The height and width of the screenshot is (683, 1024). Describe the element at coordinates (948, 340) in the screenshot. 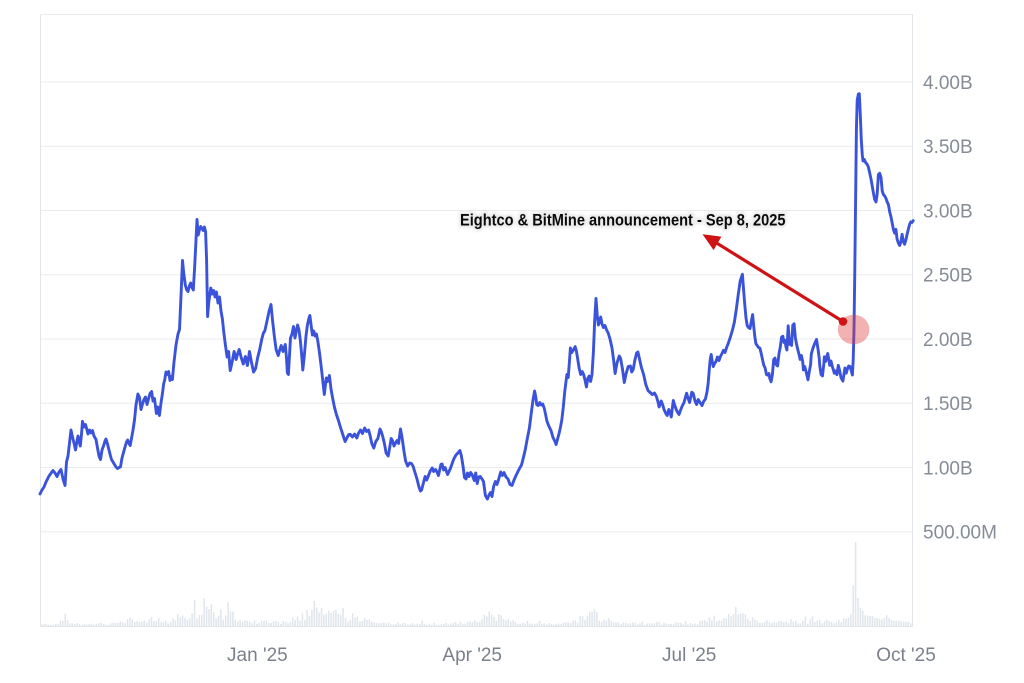

I see `svg-text: 2.00B` at that location.